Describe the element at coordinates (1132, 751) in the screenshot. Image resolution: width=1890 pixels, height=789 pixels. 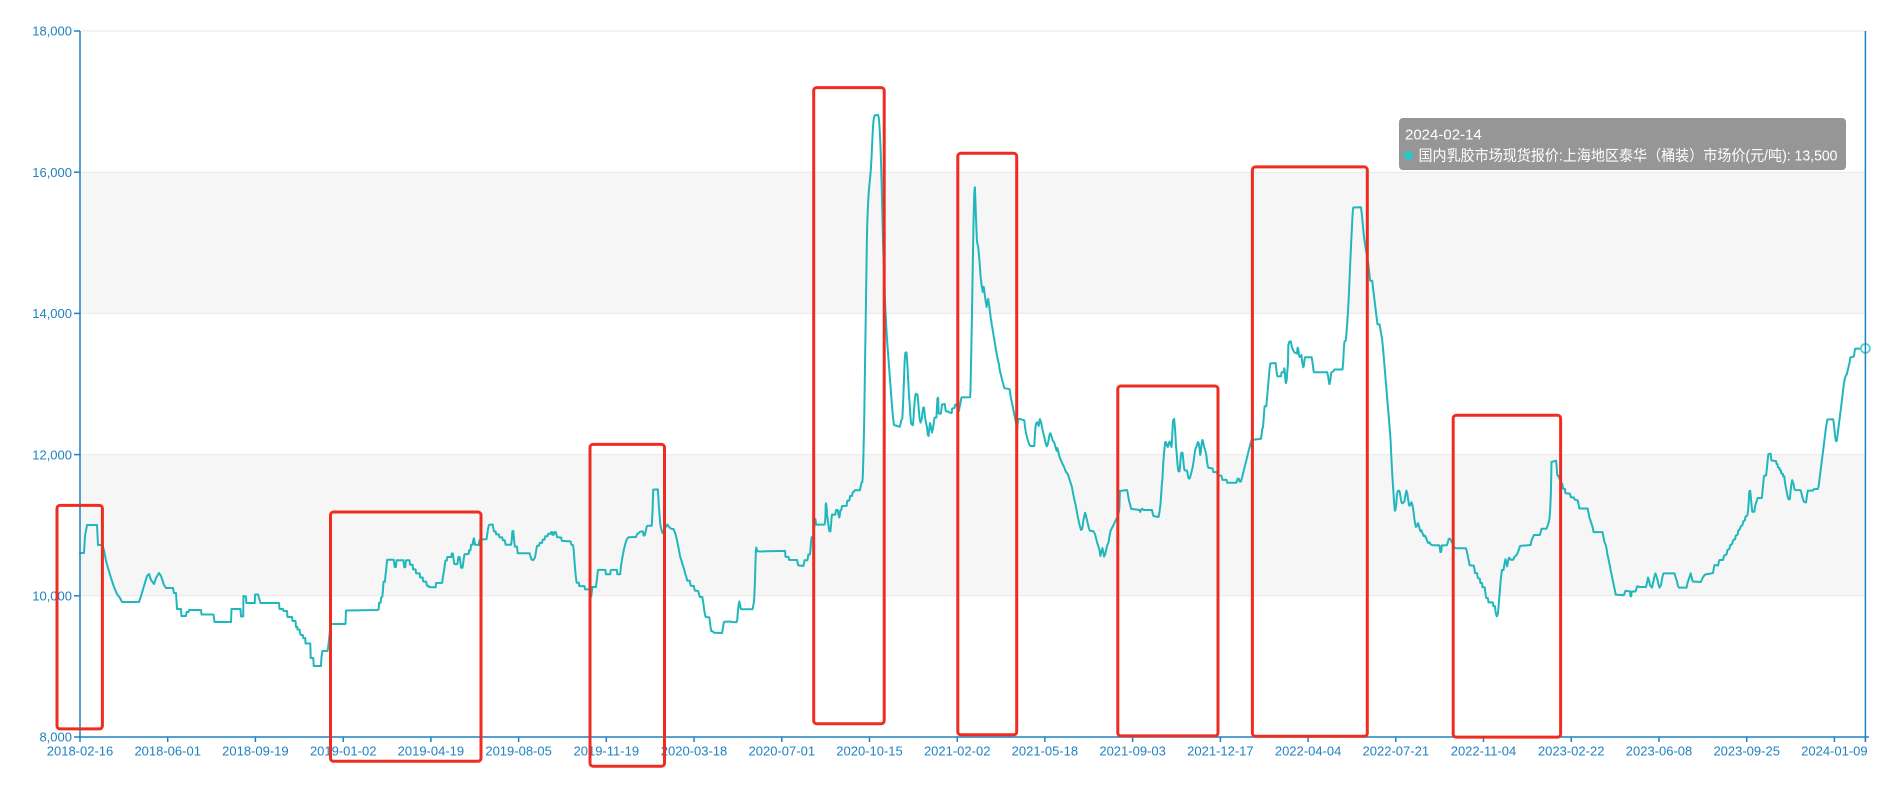
I see `svg-text: 2021-09-03` at that location.